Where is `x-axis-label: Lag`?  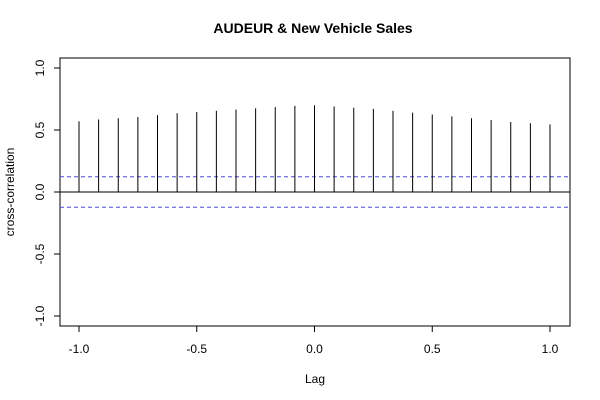
x-axis-label: Lag is located at coordinates (315, 379).